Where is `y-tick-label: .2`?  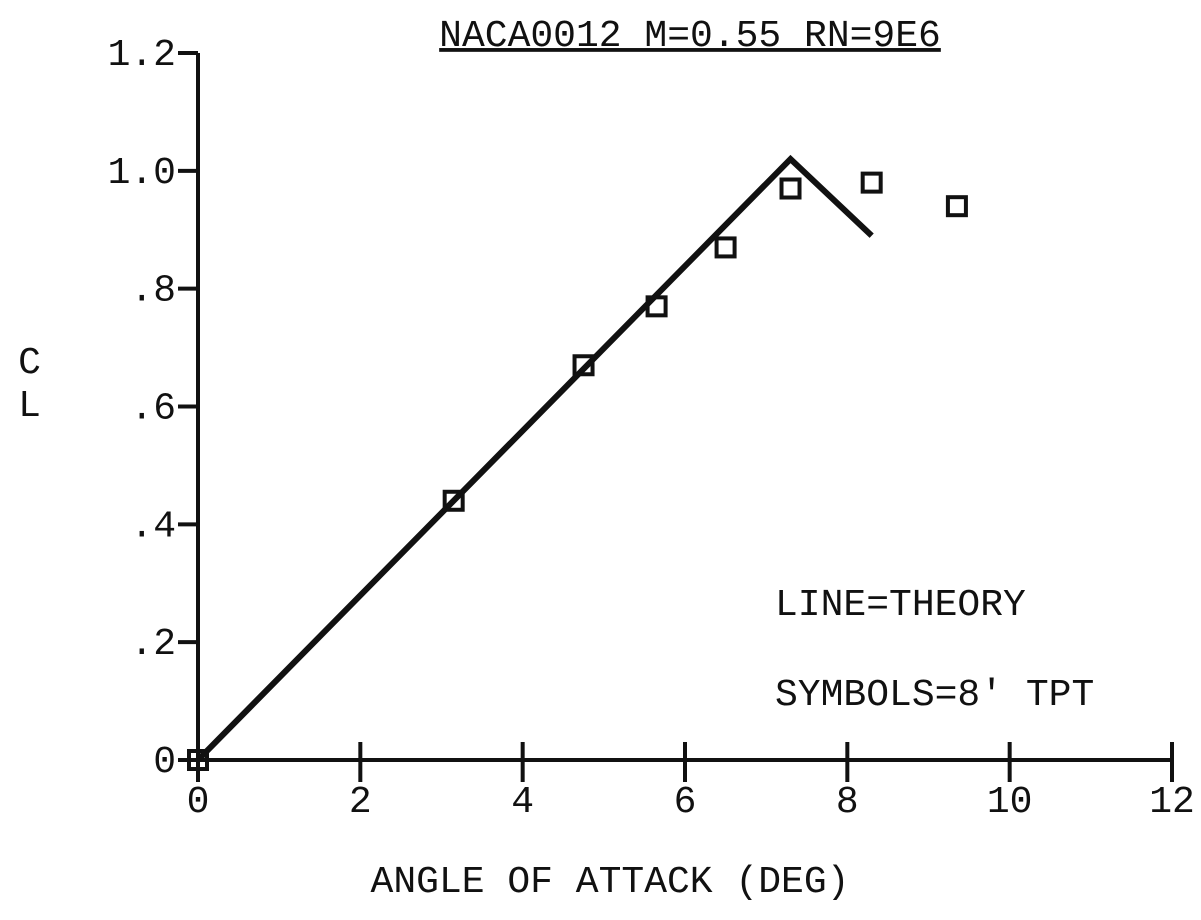
y-tick-label: .2 is located at coordinates (153, 644).